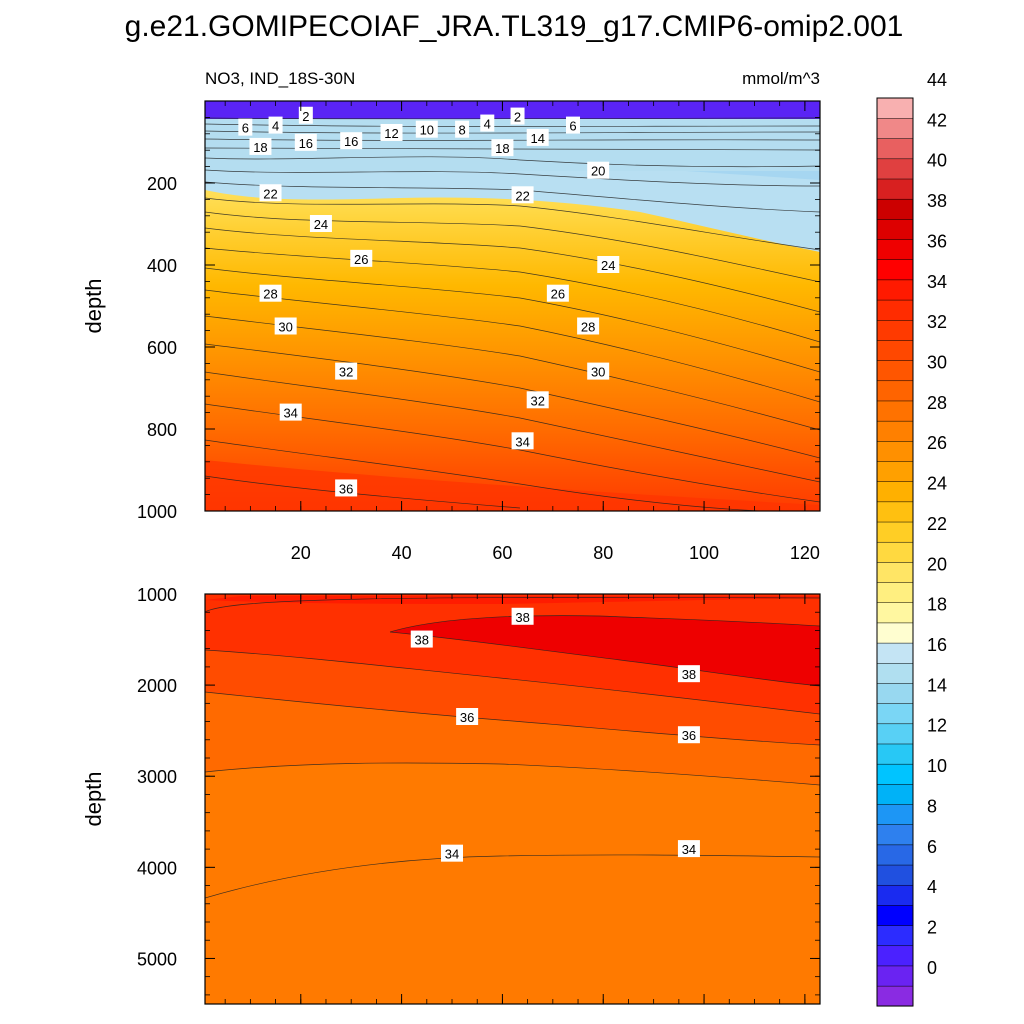 This screenshot has height=1024, width=1024. What do you see at coordinates (280, 78) in the screenshot?
I see `variable-region-label: NO3, IND_18S-30N` at bounding box center [280, 78].